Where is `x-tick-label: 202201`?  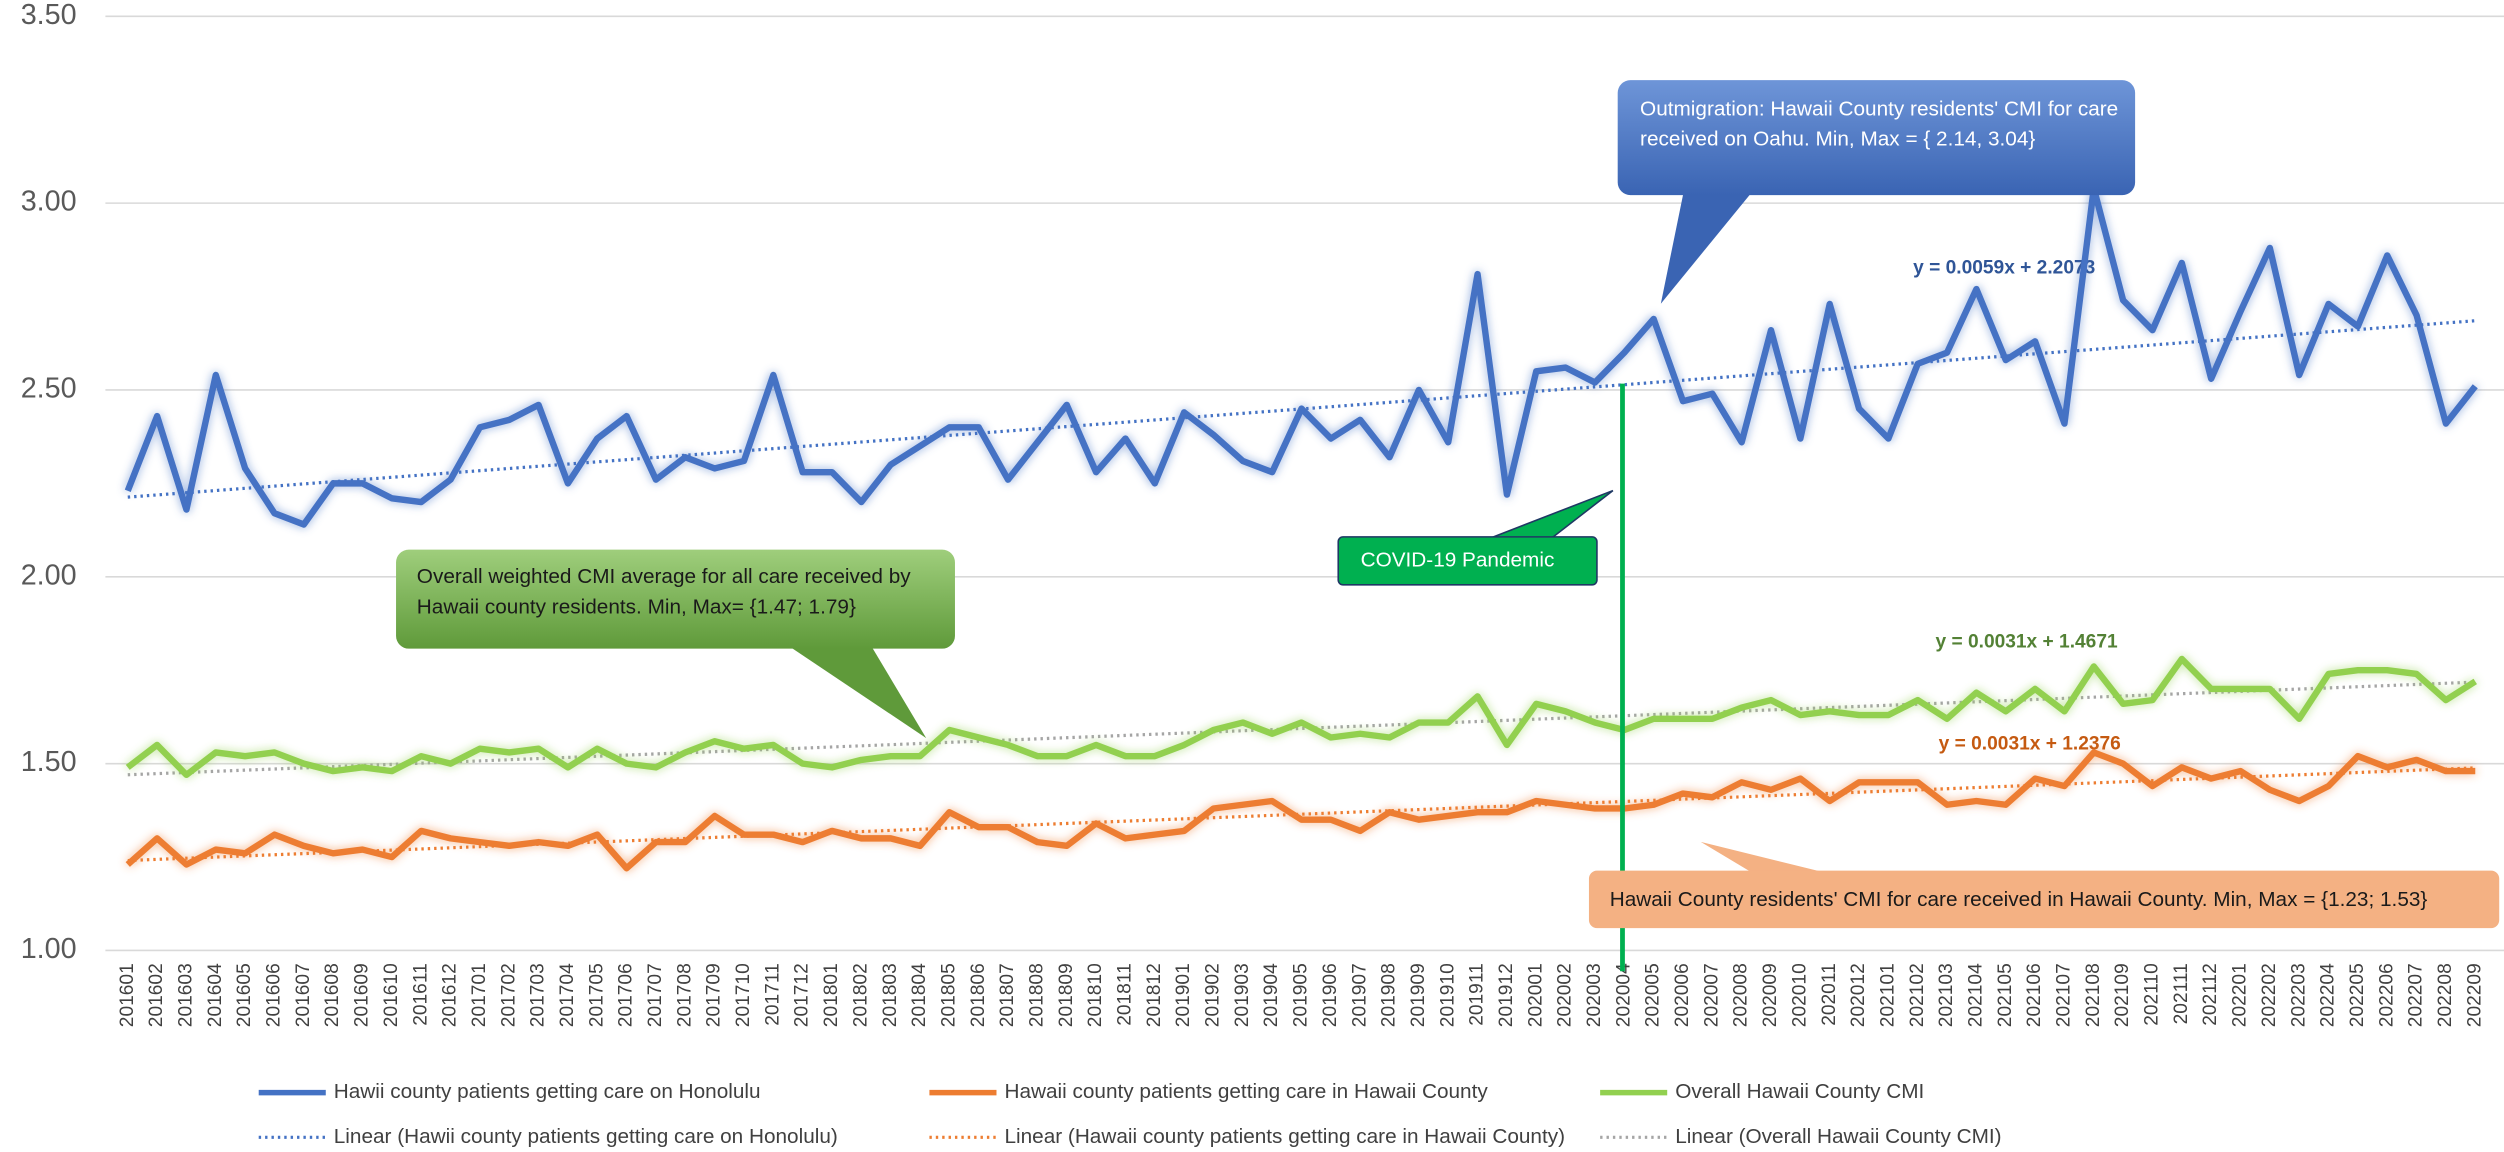 x-tick-label: 202201 is located at coordinates (2240, 995).